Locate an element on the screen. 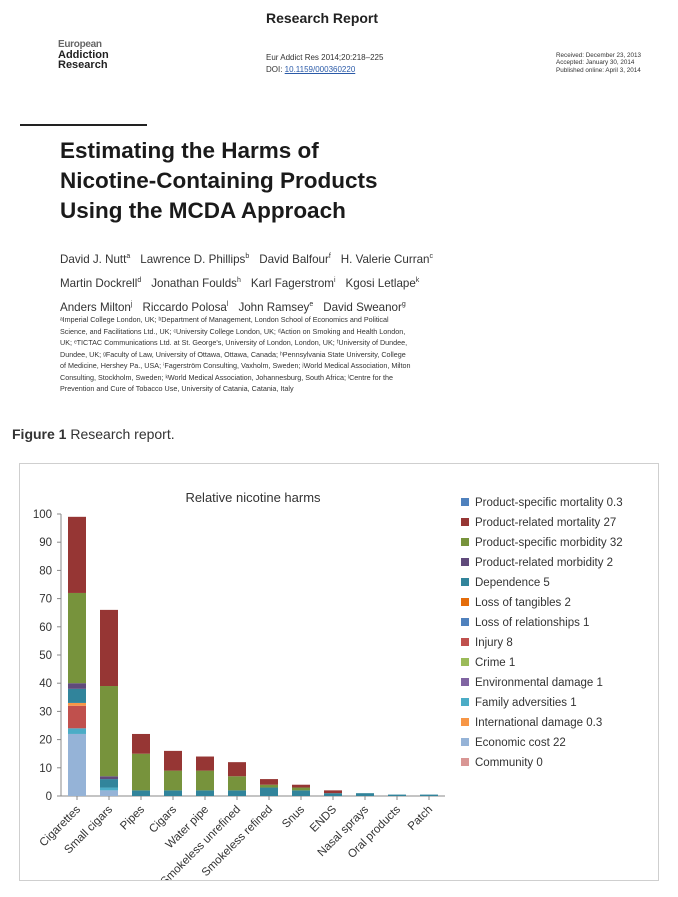  author-name: Anders Miltonj is located at coordinates (96, 307).